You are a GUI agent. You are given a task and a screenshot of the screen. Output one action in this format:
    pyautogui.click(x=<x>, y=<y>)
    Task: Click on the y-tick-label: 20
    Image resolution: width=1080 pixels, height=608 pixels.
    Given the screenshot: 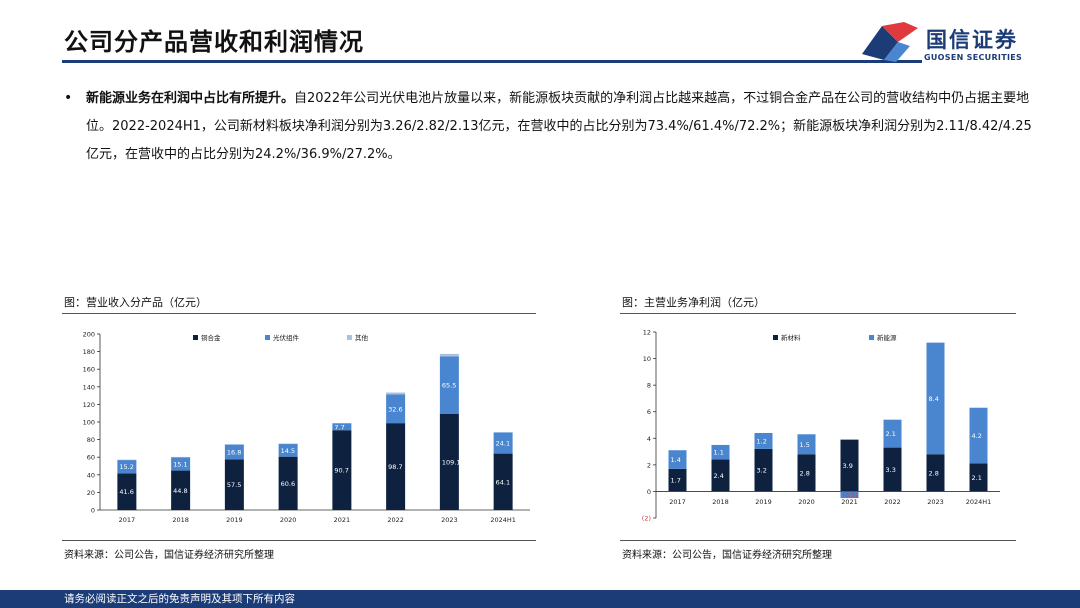 What is the action you would take?
    pyautogui.click(x=91, y=493)
    